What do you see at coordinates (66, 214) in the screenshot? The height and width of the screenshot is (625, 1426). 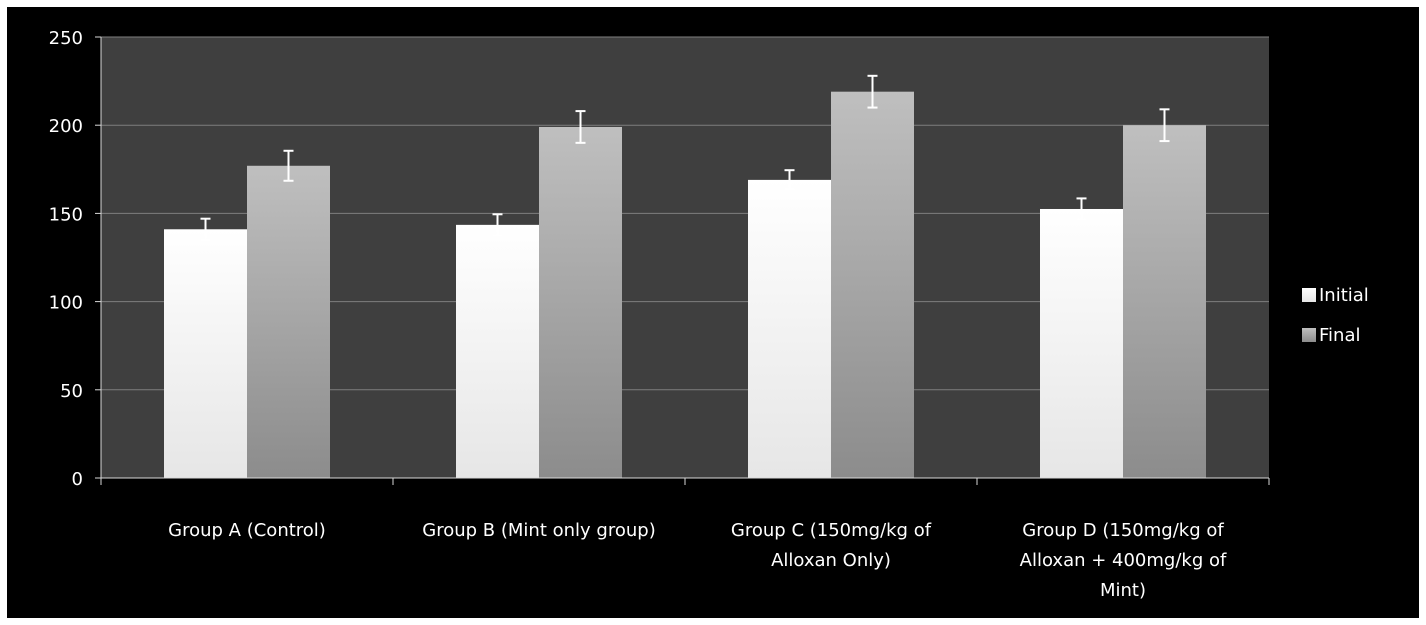 I see `y-tick-label: 150` at bounding box center [66, 214].